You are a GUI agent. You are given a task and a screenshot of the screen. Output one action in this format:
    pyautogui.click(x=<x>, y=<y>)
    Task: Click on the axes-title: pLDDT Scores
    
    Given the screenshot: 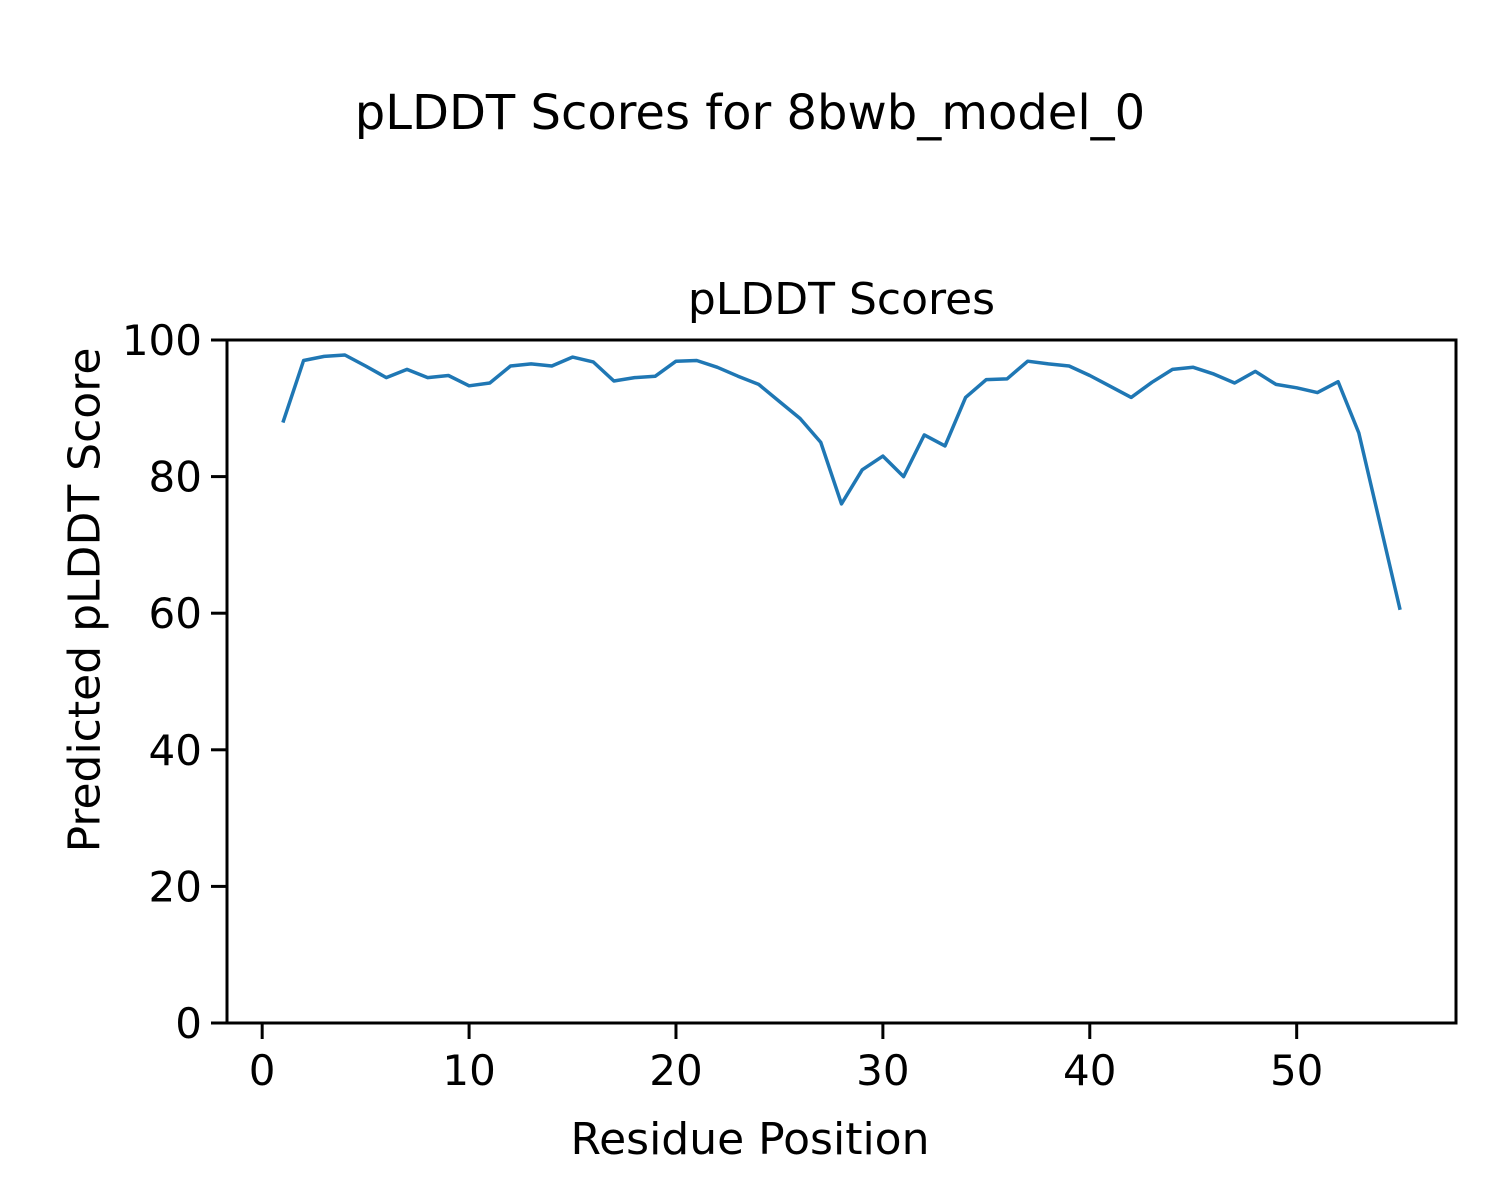 What is the action you would take?
    pyautogui.click(x=841, y=299)
    